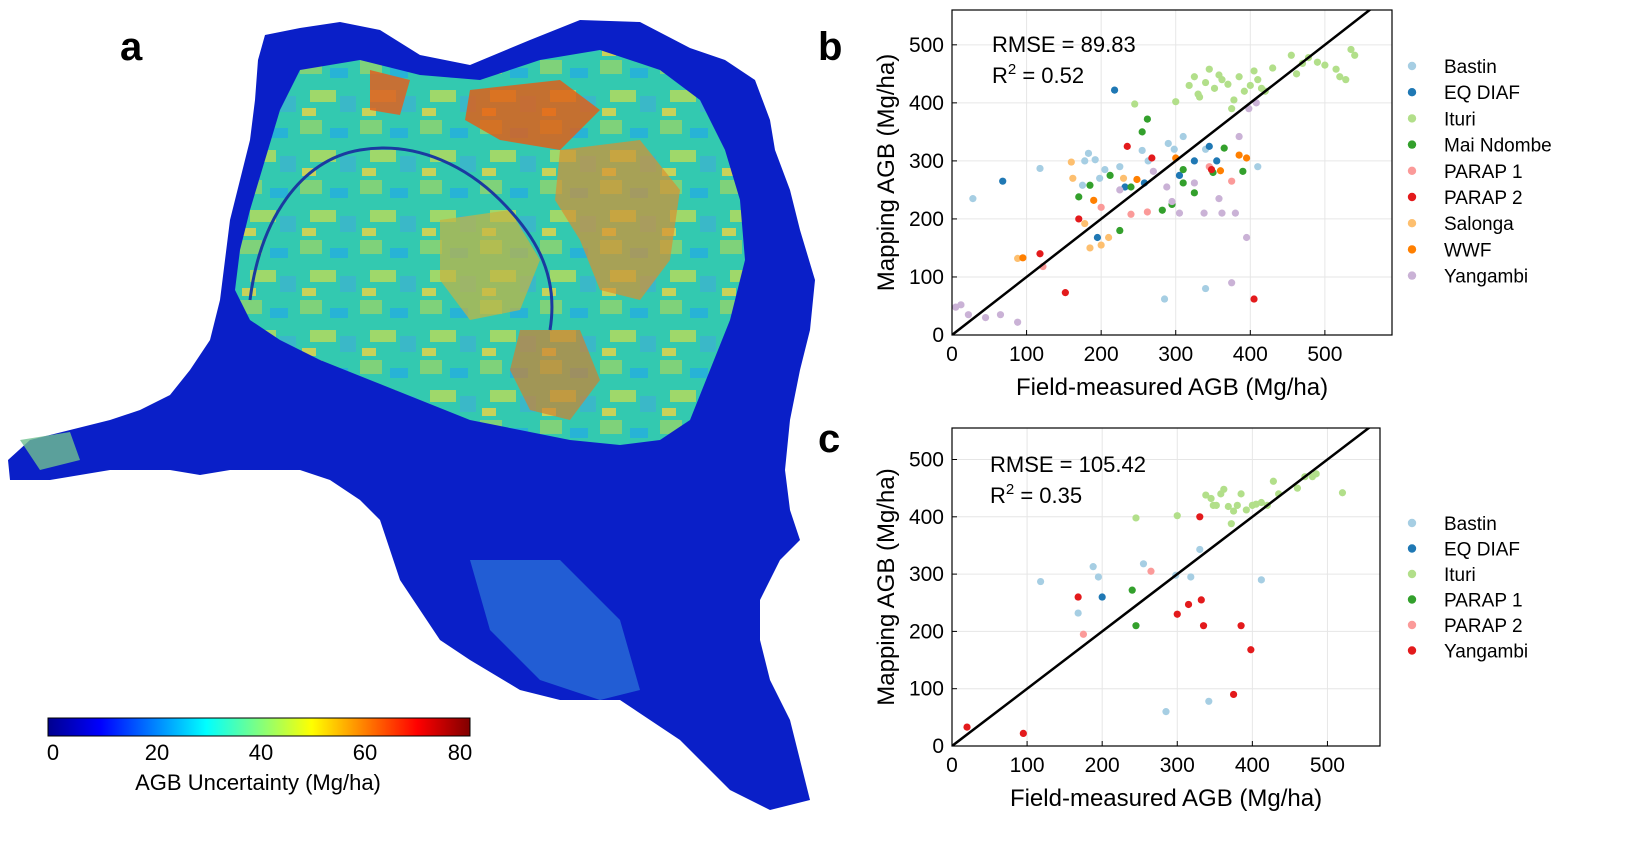 The image size is (1650, 855). Describe the element at coordinates (938, 335) in the screenshot. I see `y-tick-label: 0` at that location.